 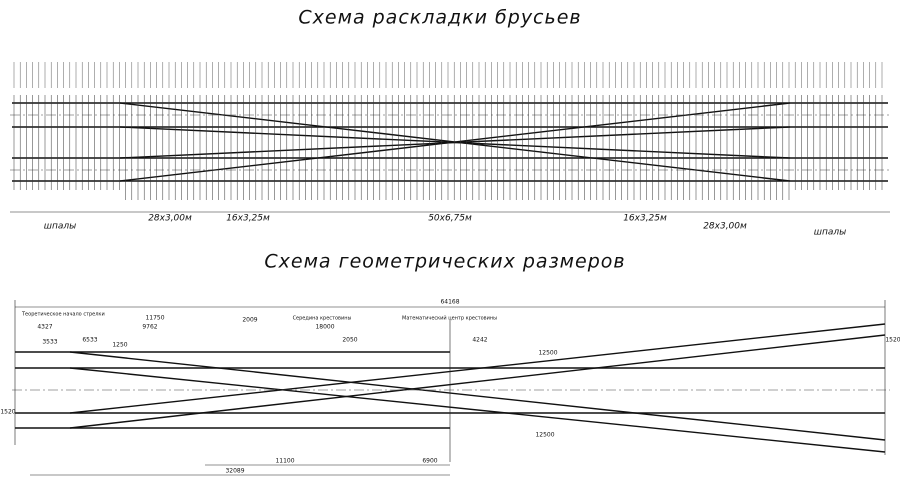 What do you see at coordinates (439, 18) in the screenshot?
I see `title: Схема раскладки брусьев` at bounding box center [439, 18].